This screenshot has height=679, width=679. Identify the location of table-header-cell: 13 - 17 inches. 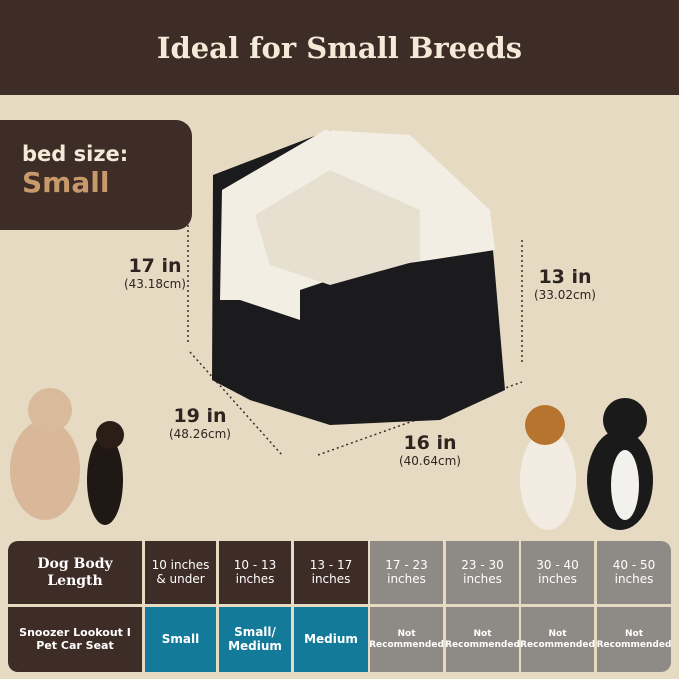
(331, 572).